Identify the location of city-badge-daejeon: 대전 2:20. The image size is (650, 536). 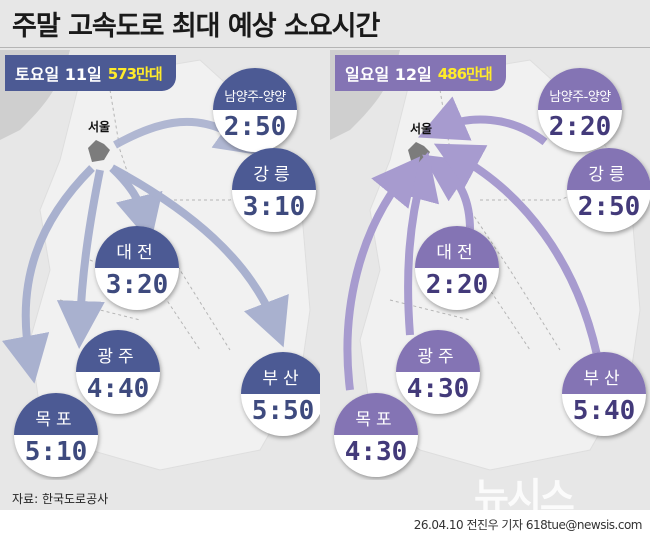
(457, 268).